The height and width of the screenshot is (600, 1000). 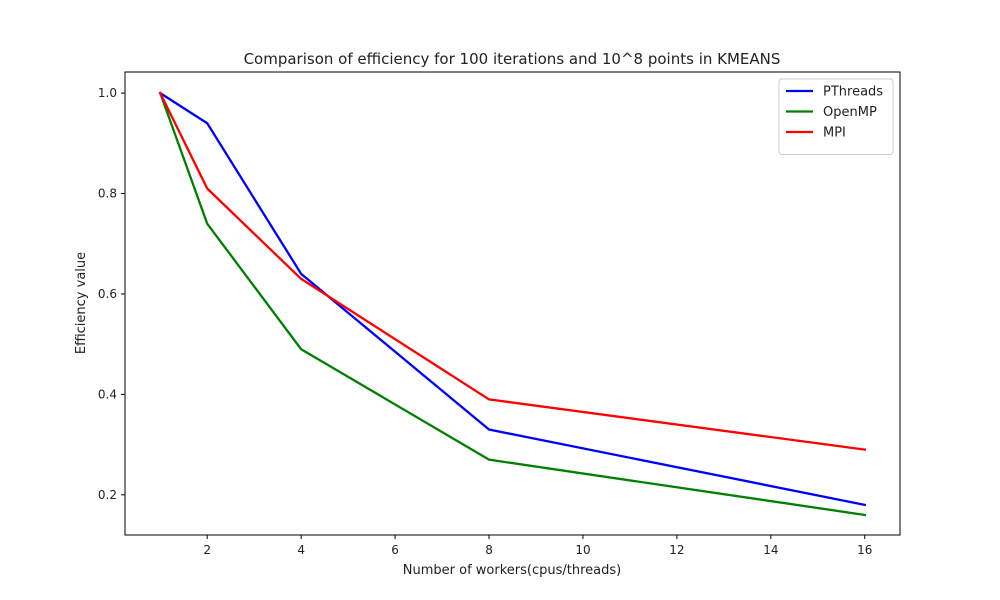 I want to click on y-axis-ticks: 0.2 0.4 0.6 0.8 1.0, so click(x=111, y=294).